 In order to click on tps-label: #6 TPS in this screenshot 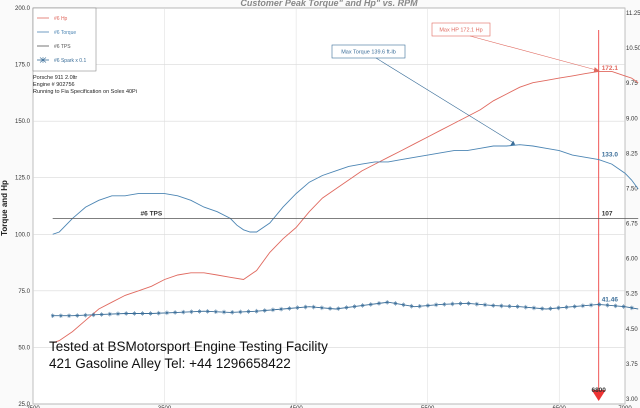, I will do `click(152, 213)`.